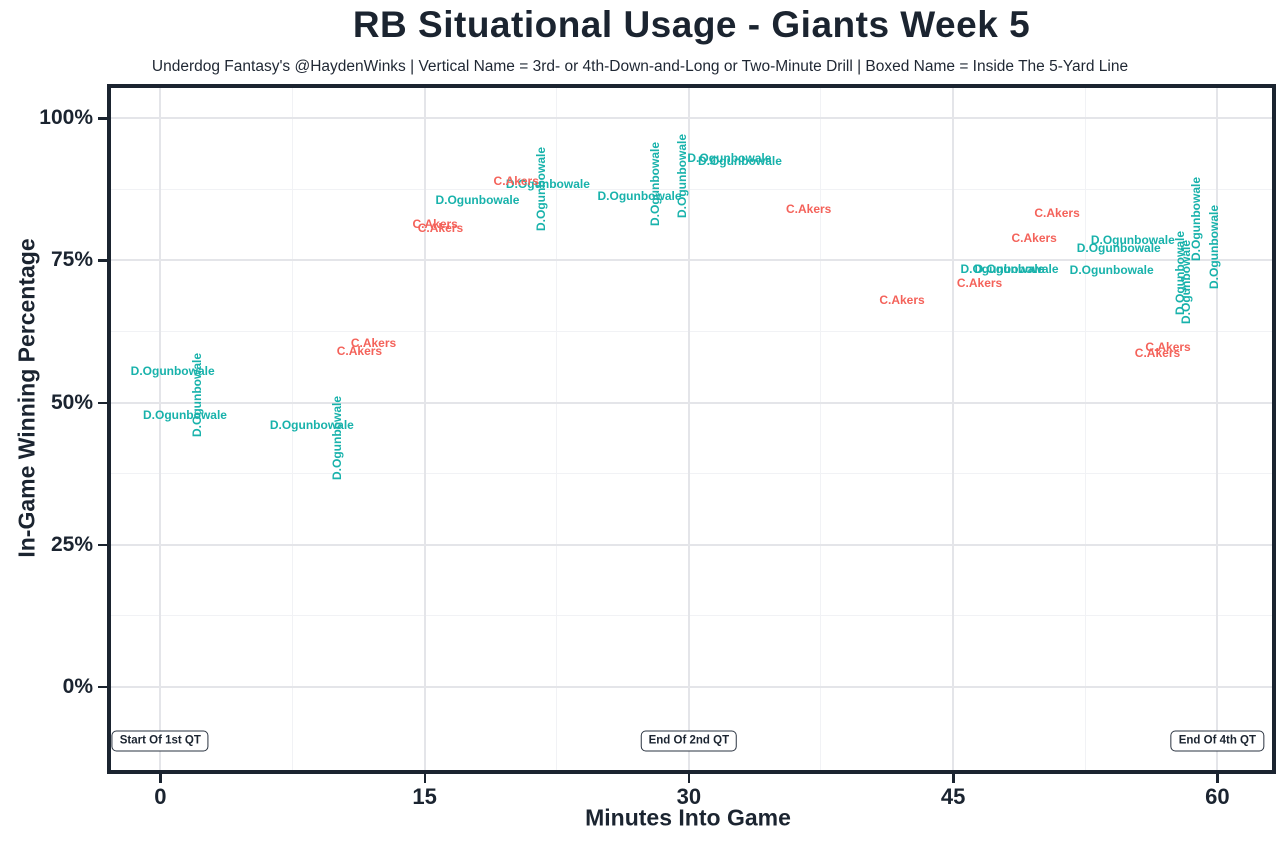 This screenshot has width=1280, height=842. Describe the element at coordinates (77, 686) in the screenshot. I see `y-tick-label: 0%` at that location.